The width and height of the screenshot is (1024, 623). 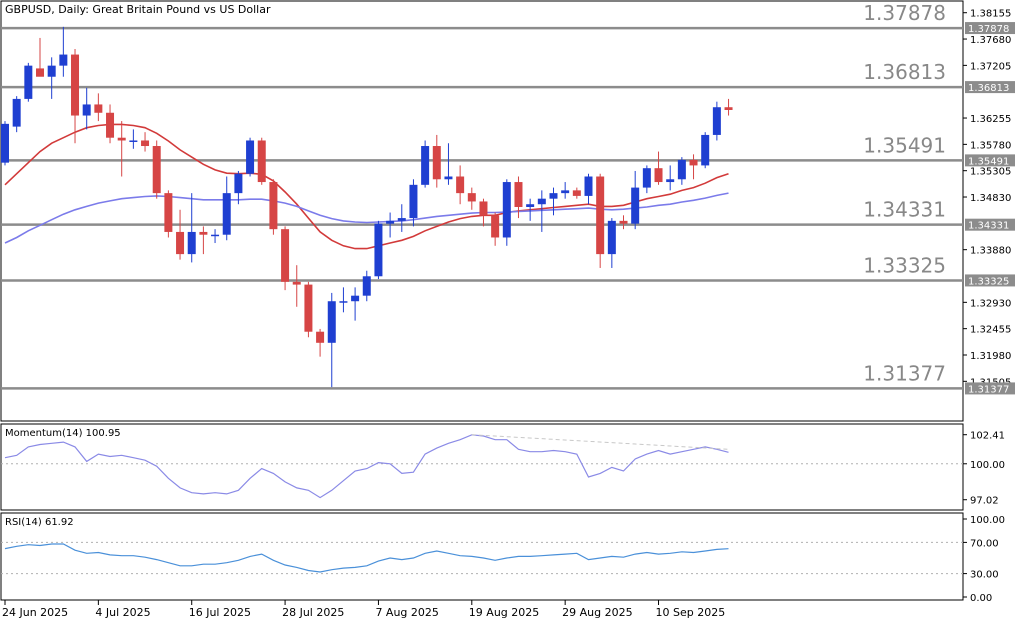 What do you see at coordinates (990, 172) in the screenshot?
I see `price-tick-label: 1.35305` at bounding box center [990, 172].